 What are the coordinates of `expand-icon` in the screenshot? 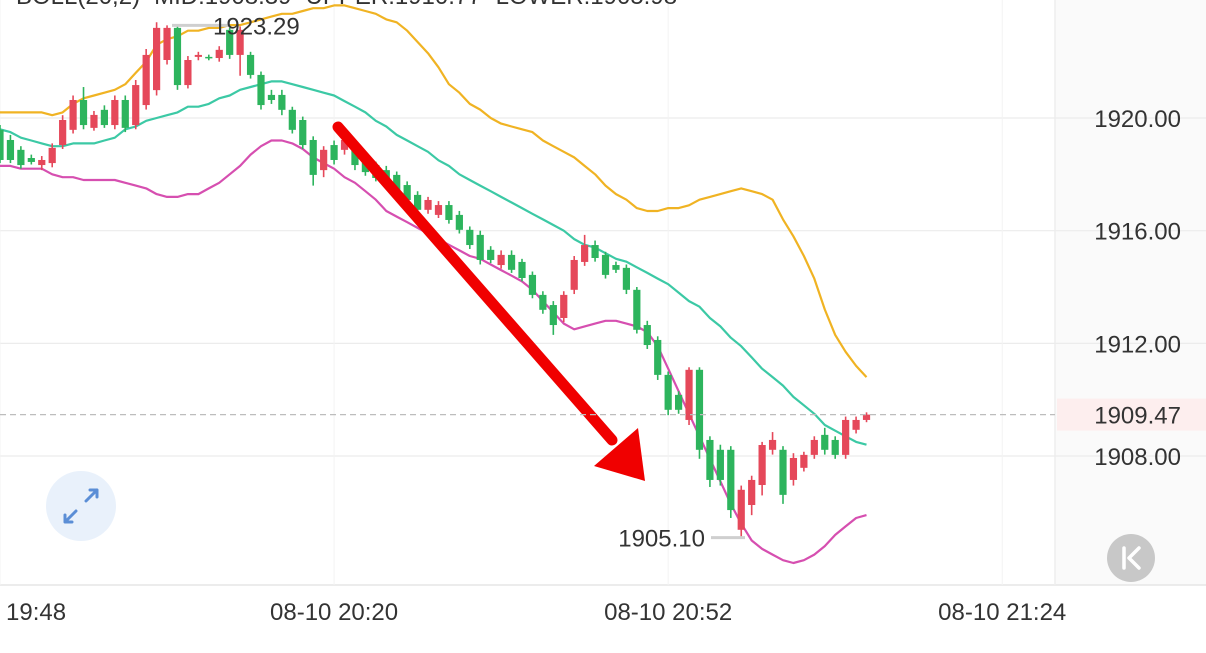 It's located at (81, 506).